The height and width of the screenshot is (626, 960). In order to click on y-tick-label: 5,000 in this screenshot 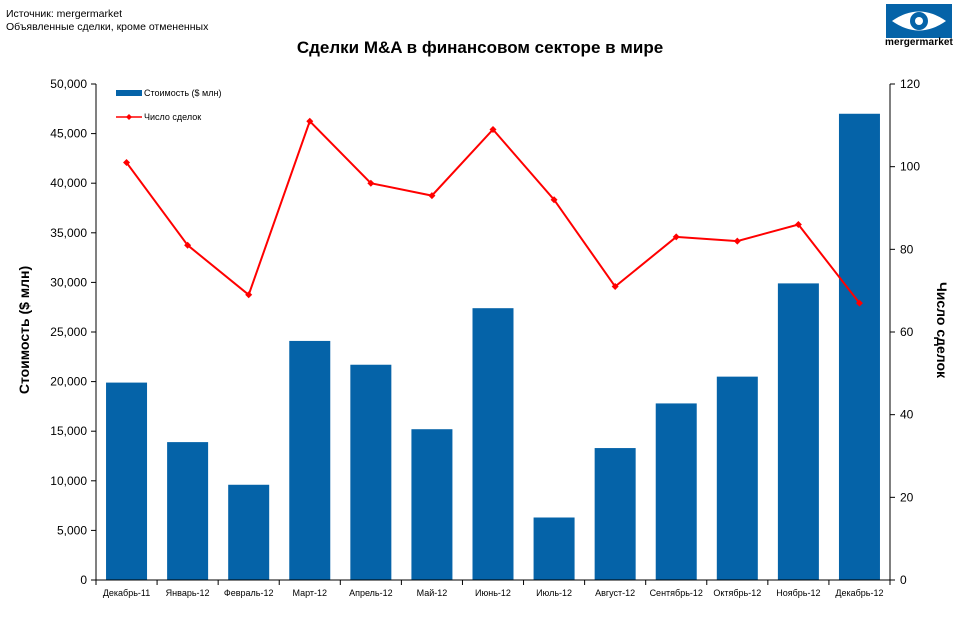, I will do `click(72, 530)`.